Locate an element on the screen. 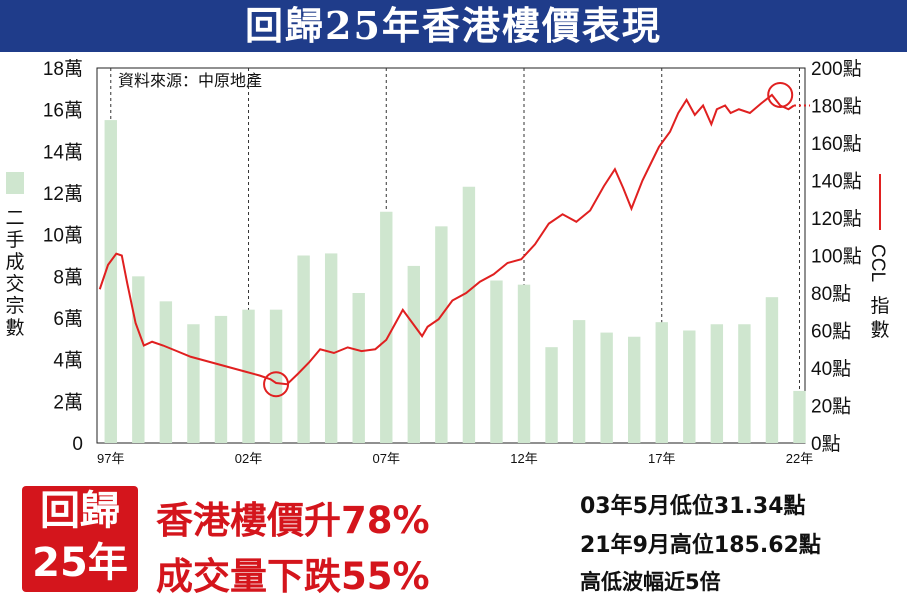  left-axis-char: 手 is located at coordinates (14, 240).